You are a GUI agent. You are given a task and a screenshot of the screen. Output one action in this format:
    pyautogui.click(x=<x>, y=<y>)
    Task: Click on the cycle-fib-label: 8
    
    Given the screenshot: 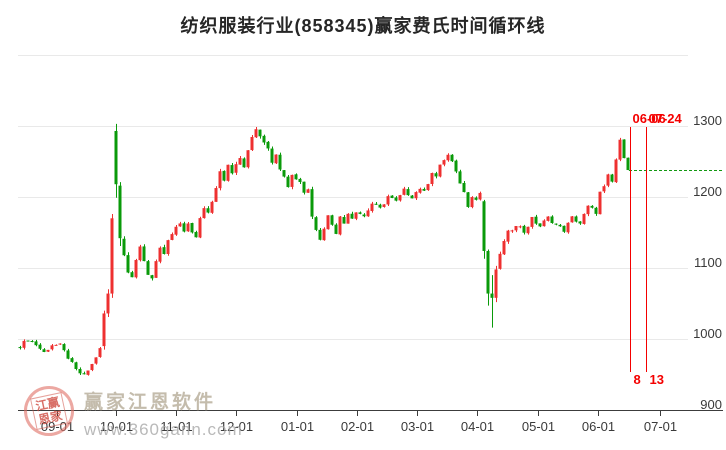 What is the action you would take?
    pyautogui.click(x=637, y=379)
    